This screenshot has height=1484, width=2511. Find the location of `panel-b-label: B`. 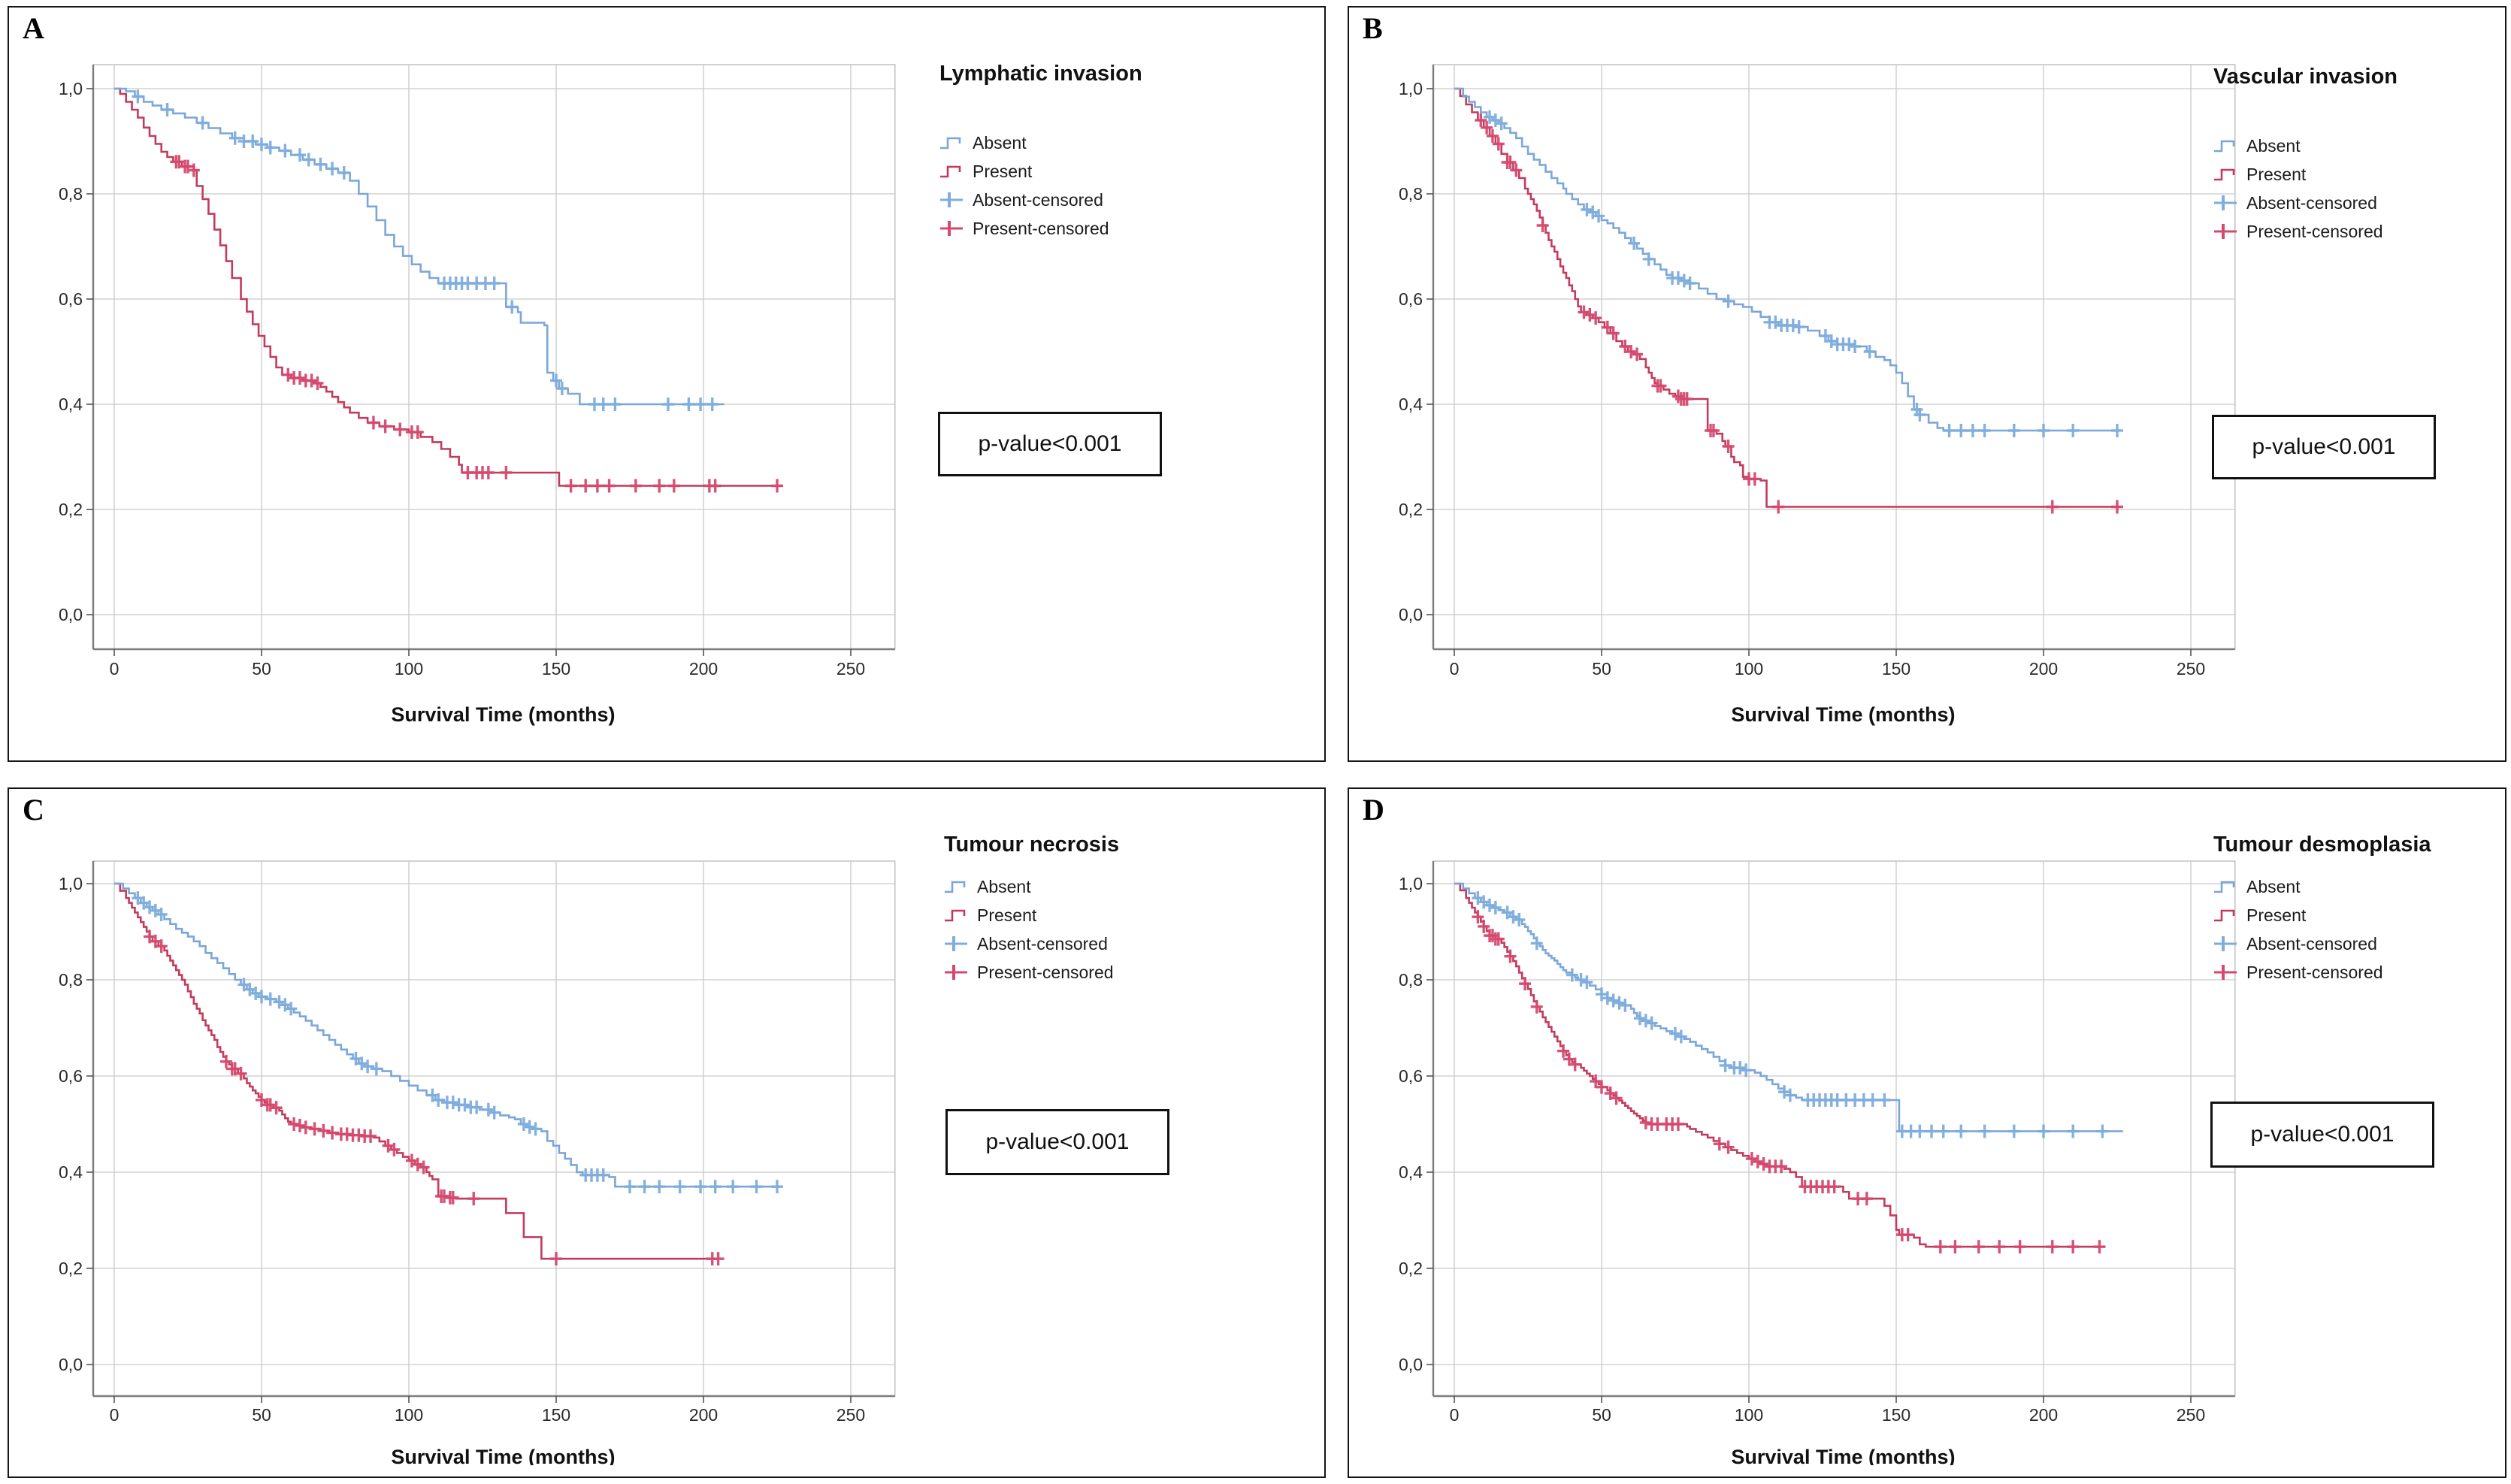

panel-b-label: B is located at coordinates (1373, 28).